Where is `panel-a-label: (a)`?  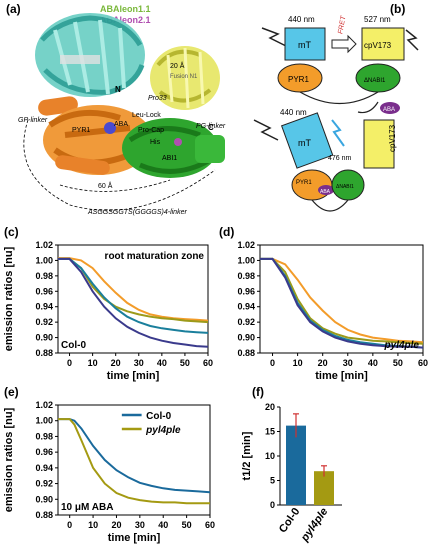 panel-a-label: (a) is located at coordinates (13, 9).